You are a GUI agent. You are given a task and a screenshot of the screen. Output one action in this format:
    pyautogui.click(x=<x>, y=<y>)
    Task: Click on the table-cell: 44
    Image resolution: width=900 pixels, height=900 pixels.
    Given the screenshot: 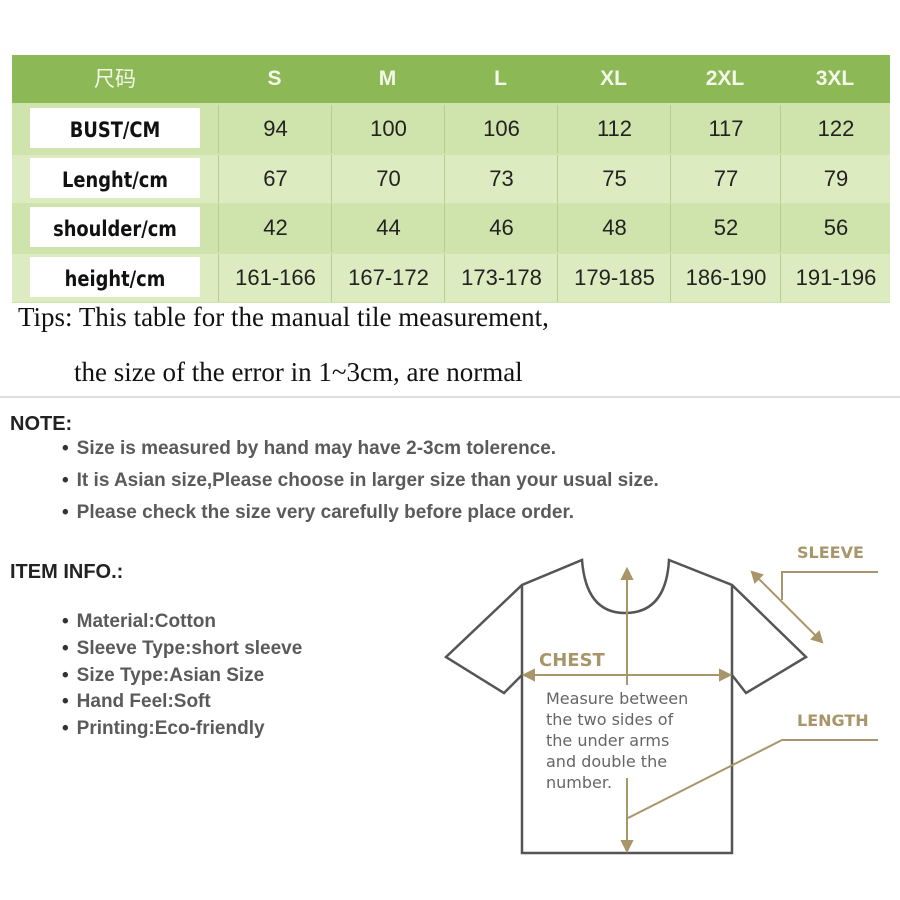 What is the action you would take?
    pyautogui.click(x=388, y=228)
    